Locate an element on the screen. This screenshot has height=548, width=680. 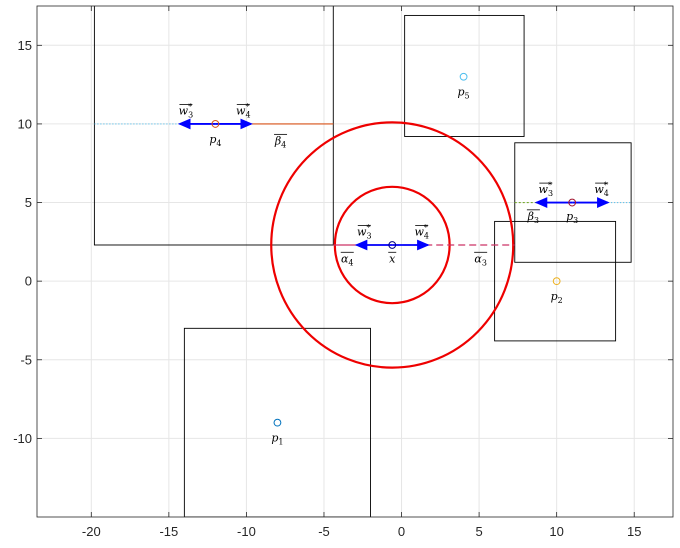
annotation-label: β4 is located at coordinates (281, 141).